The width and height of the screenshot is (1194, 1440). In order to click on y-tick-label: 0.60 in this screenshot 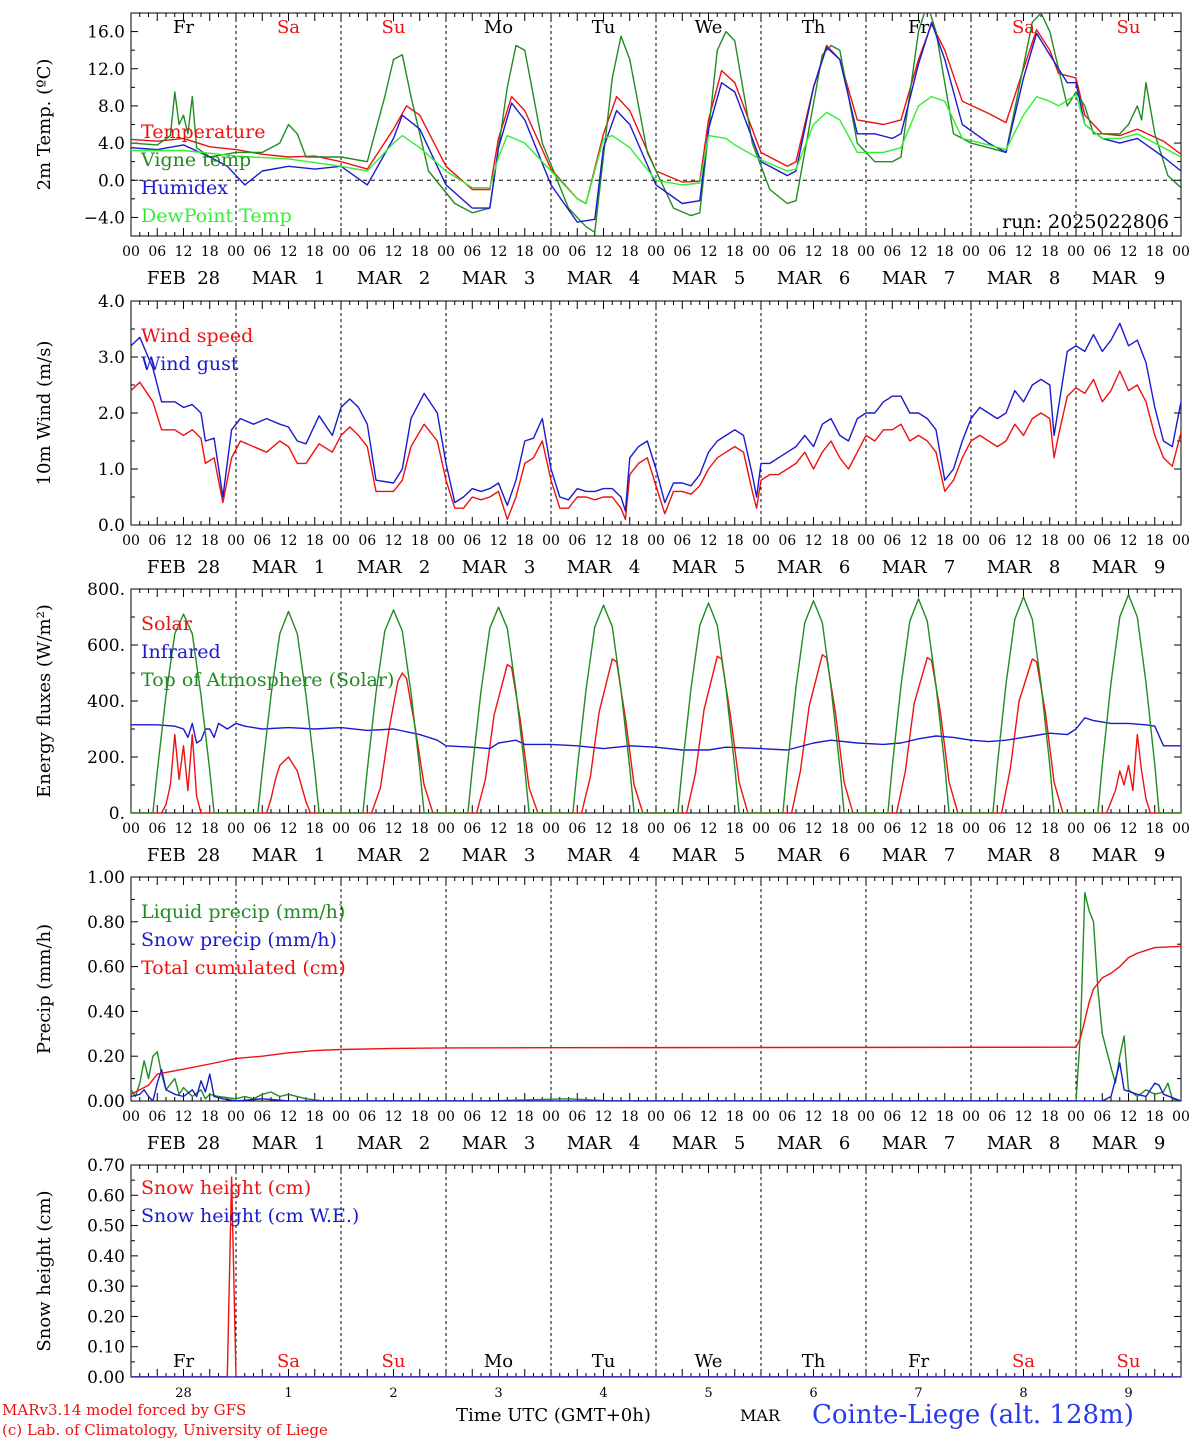, I will do `click(106, 968)`.